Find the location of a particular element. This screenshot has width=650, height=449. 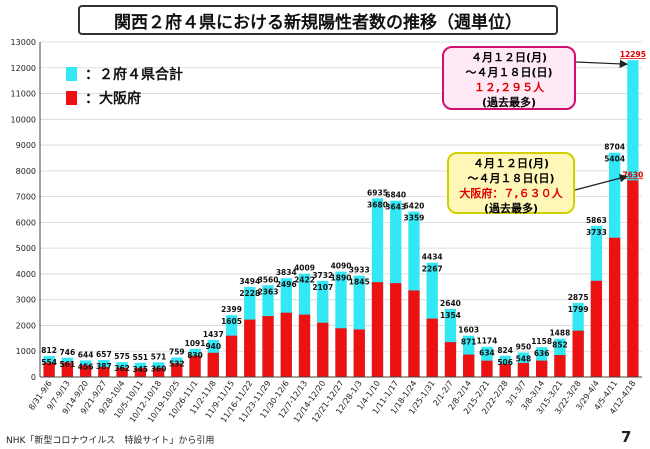

data-label-total: 5863 is located at coordinates (596, 220).